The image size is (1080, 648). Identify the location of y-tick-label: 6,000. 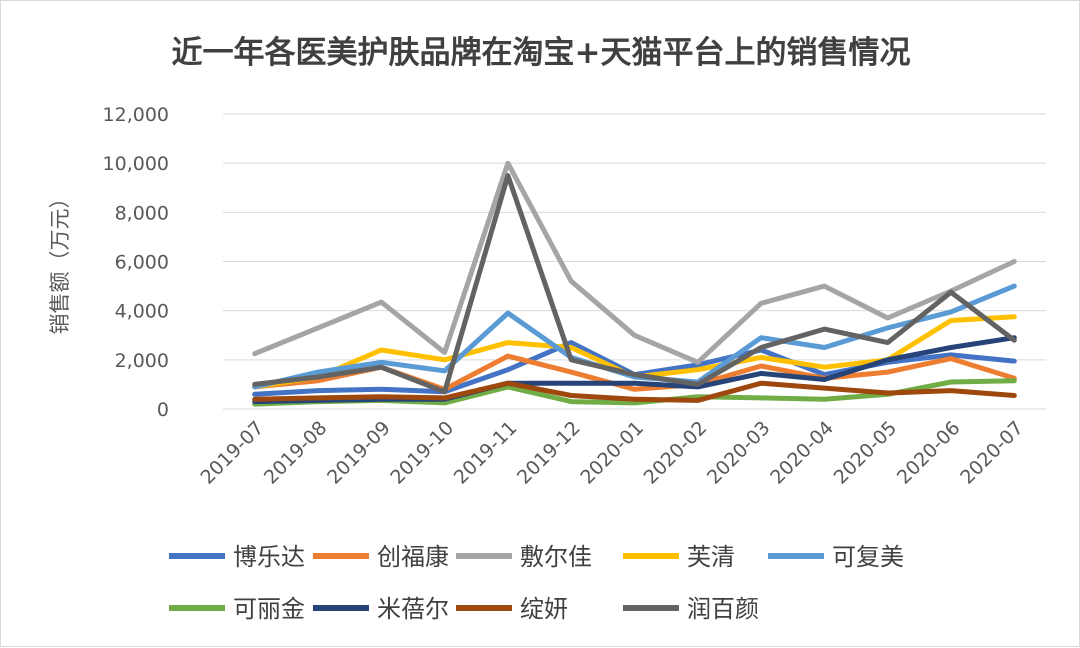
(142, 263).